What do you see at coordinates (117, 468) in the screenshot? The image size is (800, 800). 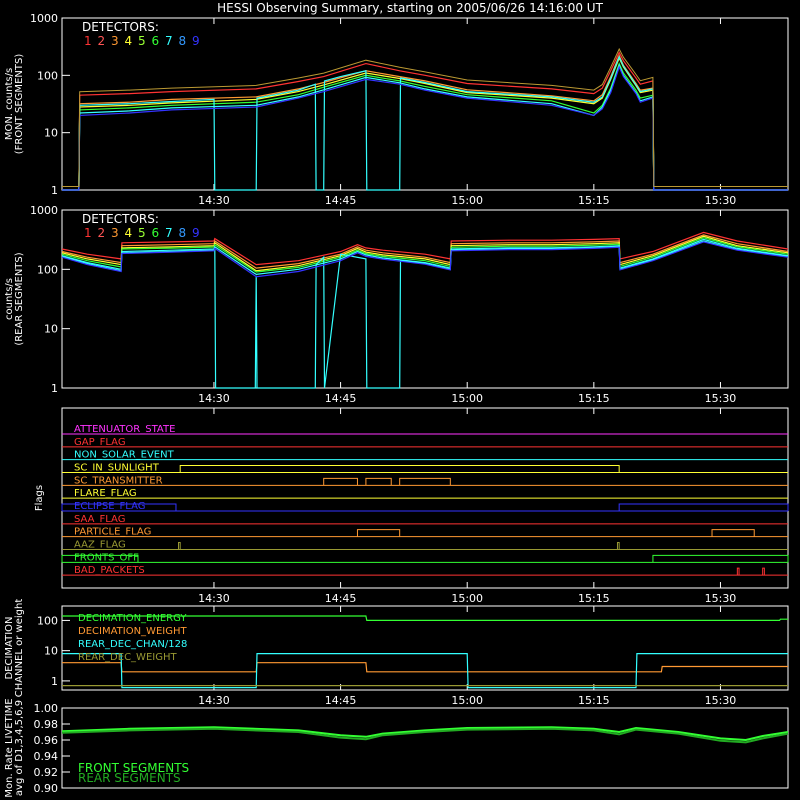 I see `flag-label: SC_IN_SUNLIGHT` at bounding box center [117, 468].